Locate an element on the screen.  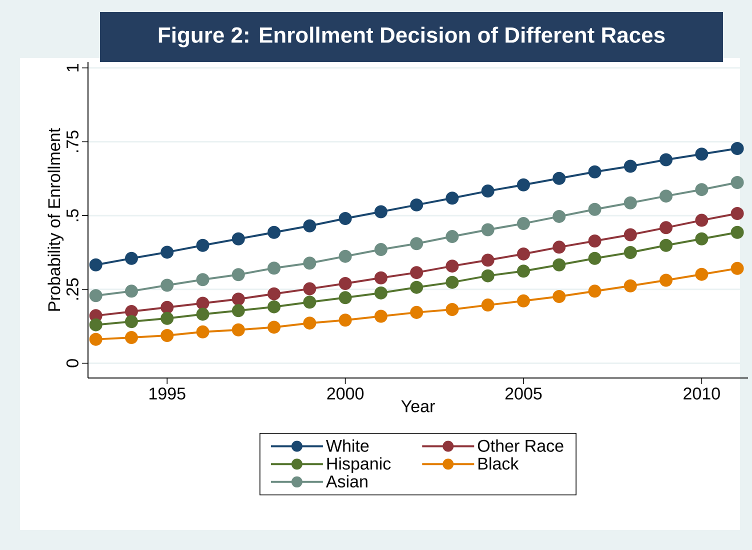
legend-label: Hispanic is located at coordinates (359, 465).